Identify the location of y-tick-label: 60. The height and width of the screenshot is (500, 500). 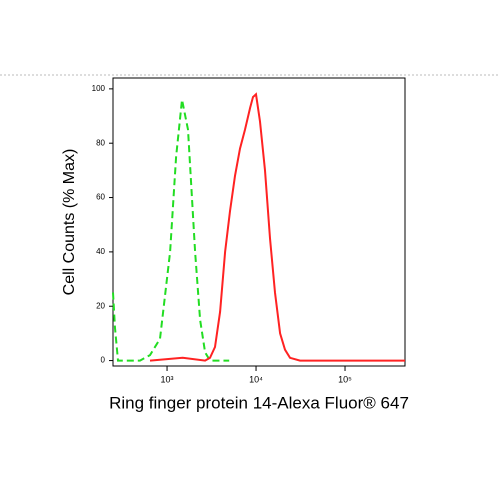
(100, 197).